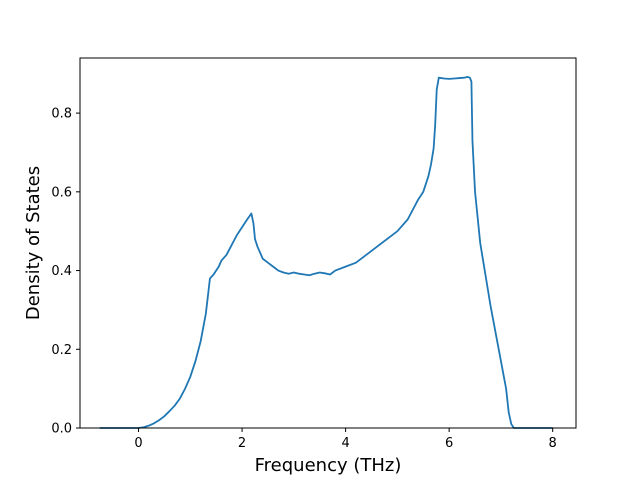 The height and width of the screenshot is (480, 640). What do you see at coordinates (242, 443) in the screenshot?
I see `x-tick-label: 2` at bounding box center [242, 443].